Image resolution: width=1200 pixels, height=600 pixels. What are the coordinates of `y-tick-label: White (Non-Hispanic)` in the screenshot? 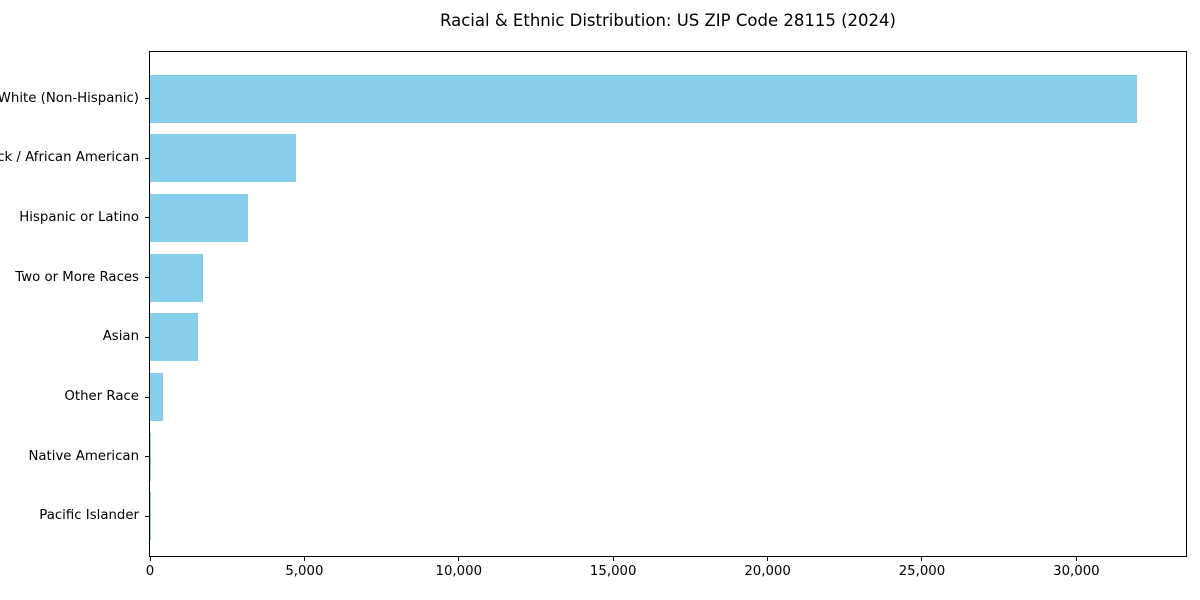 It's located at (69, 98).